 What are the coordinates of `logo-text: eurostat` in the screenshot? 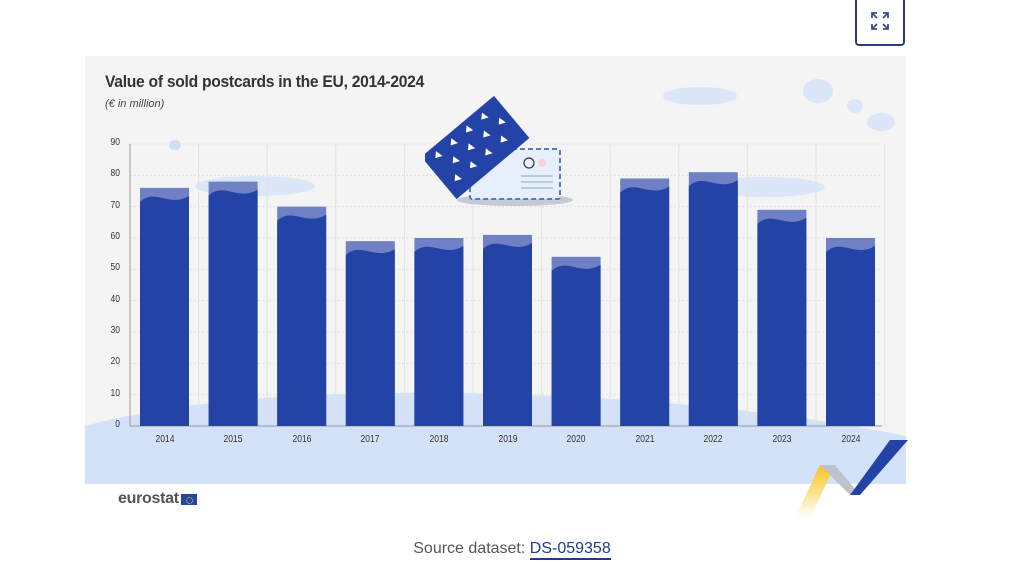 It's located at (148, 498).